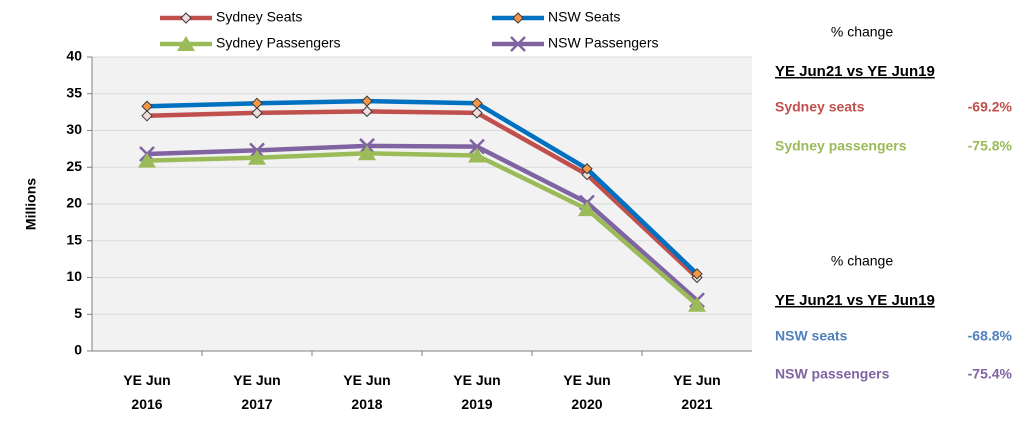 The width and height of the screenshot is (1018, 422). Describe the element at coordinates (78, 313) in the screenshot. I see `y-tick-label: 5` at that location.